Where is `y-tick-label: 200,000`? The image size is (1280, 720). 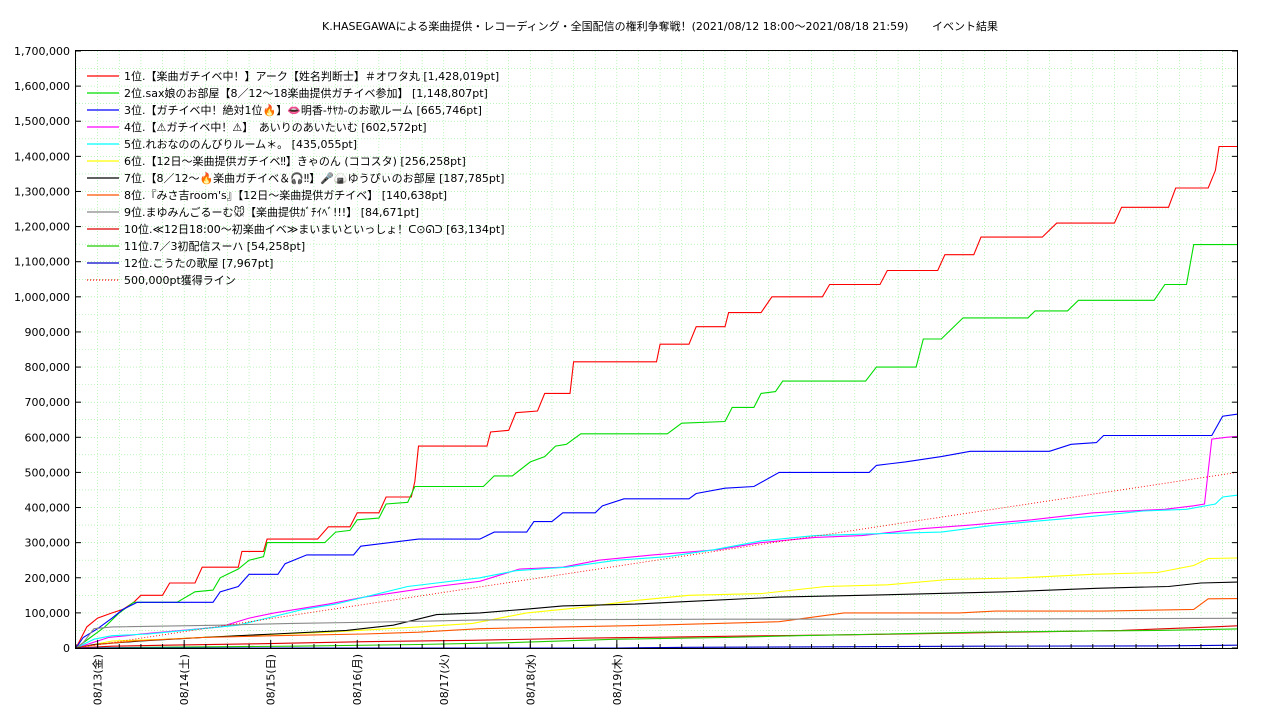
y-tick-label: 200,000 is located at coordinates (48, 578).